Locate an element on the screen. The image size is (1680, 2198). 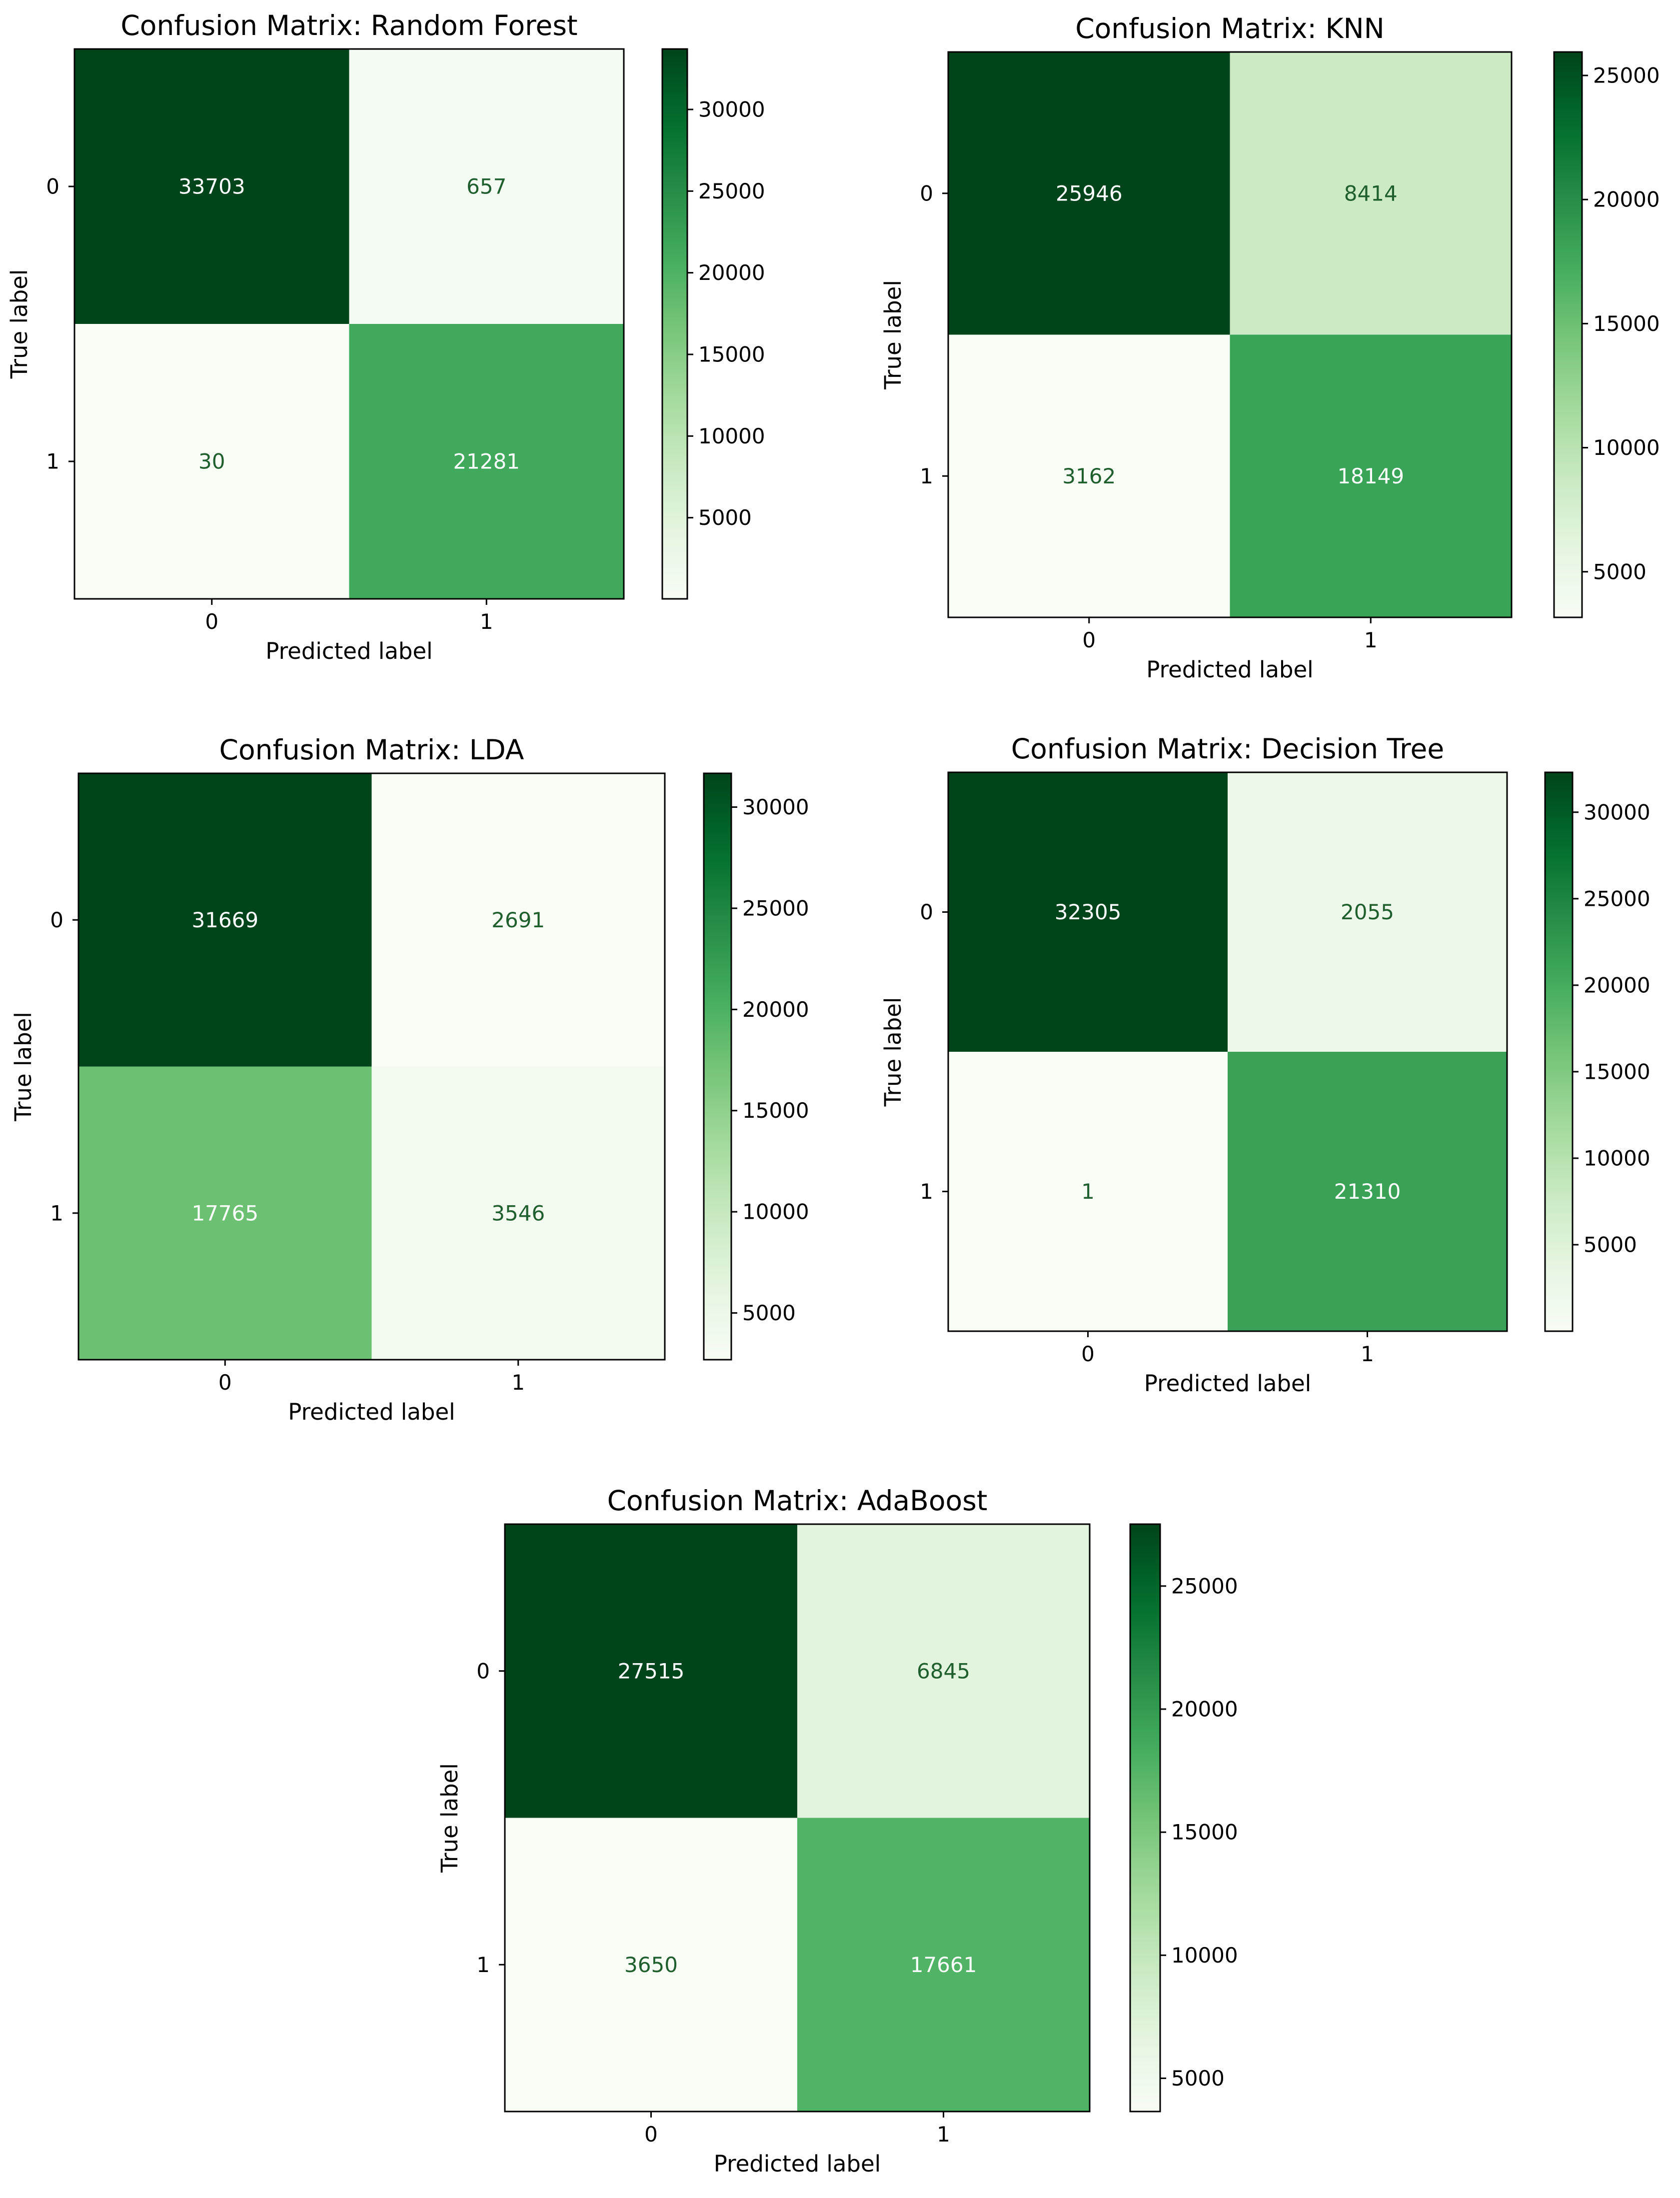
cell-value-0-1: 8414 is located at coordinates (1371, 193).